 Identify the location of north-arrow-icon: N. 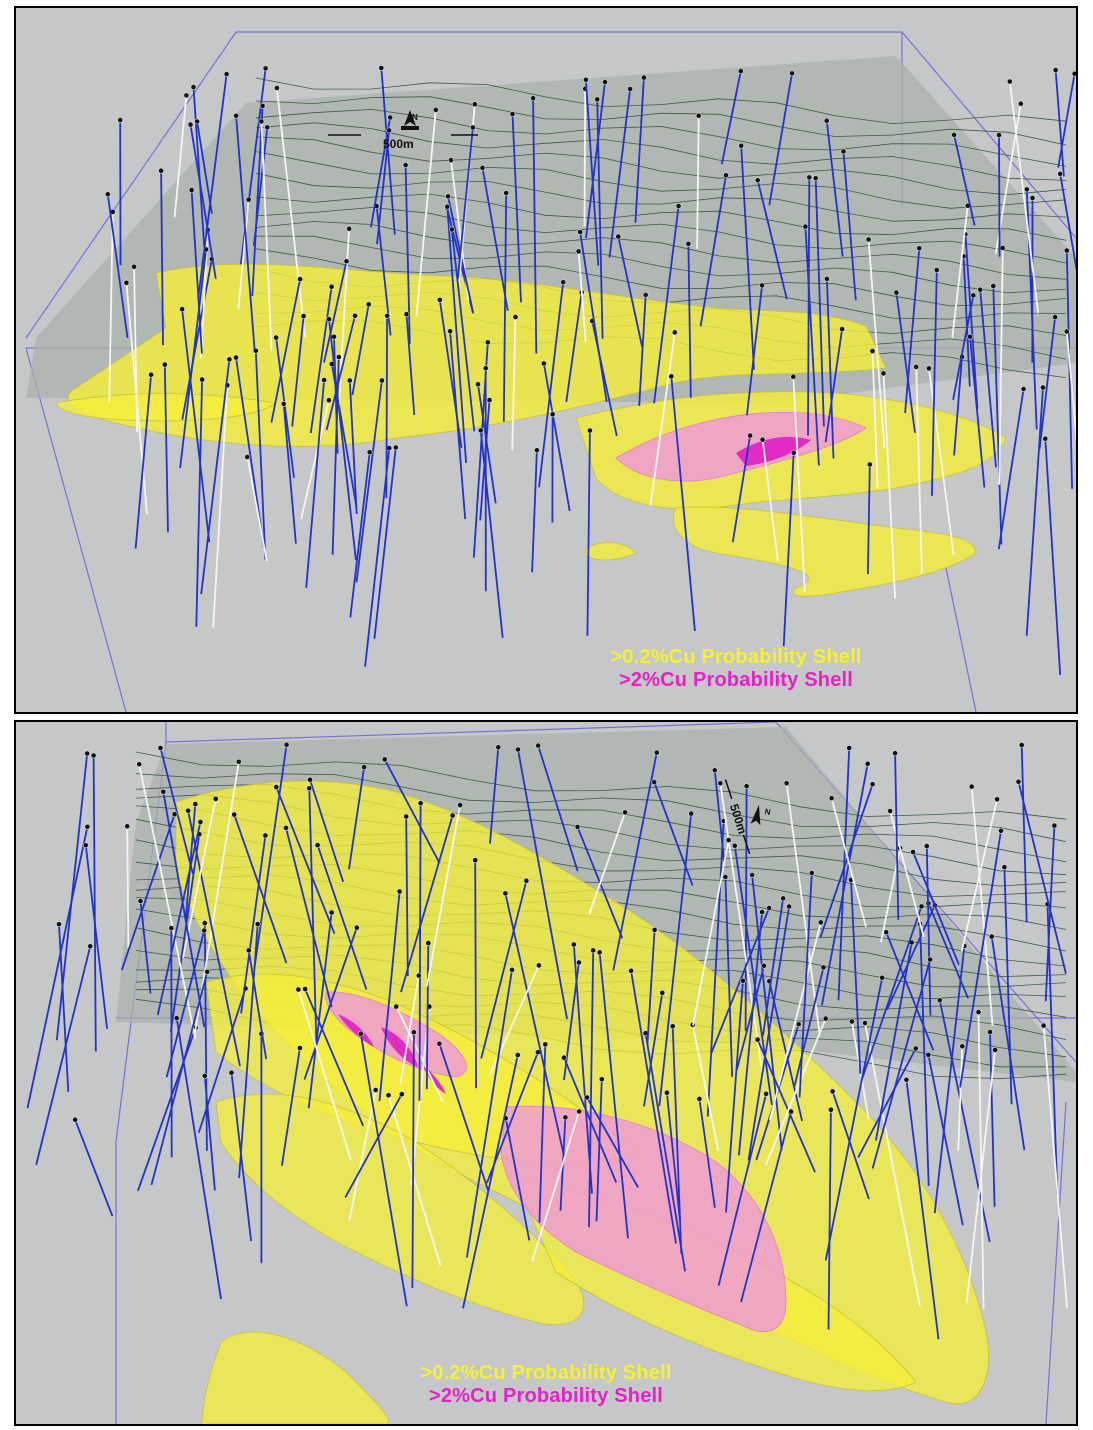
(410, 120).